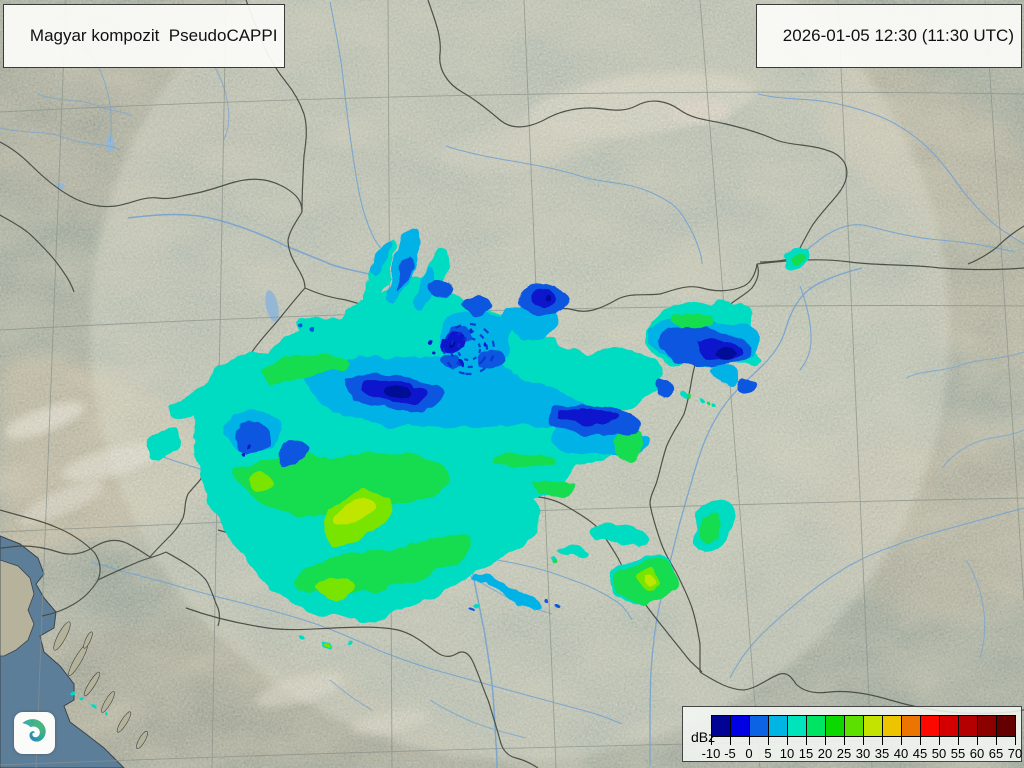 This screenshot has width=1024, height=768. I want to click on legend-tick-label: 70, so click(1015, 753).